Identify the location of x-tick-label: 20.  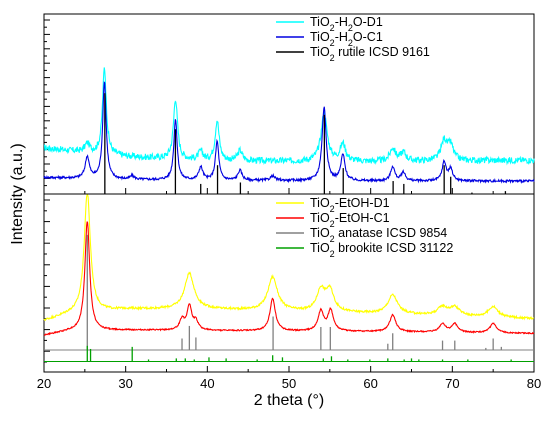
(44, 383).